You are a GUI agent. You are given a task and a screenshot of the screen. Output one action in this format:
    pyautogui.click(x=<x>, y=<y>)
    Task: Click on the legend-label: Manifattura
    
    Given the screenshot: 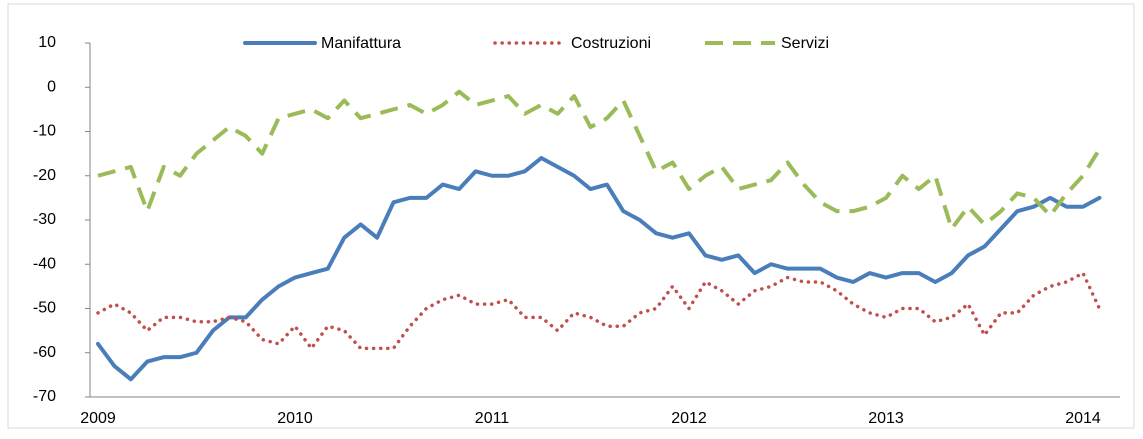 What is the action you would take?
    pyautogui.click(x=361, y=43)
    